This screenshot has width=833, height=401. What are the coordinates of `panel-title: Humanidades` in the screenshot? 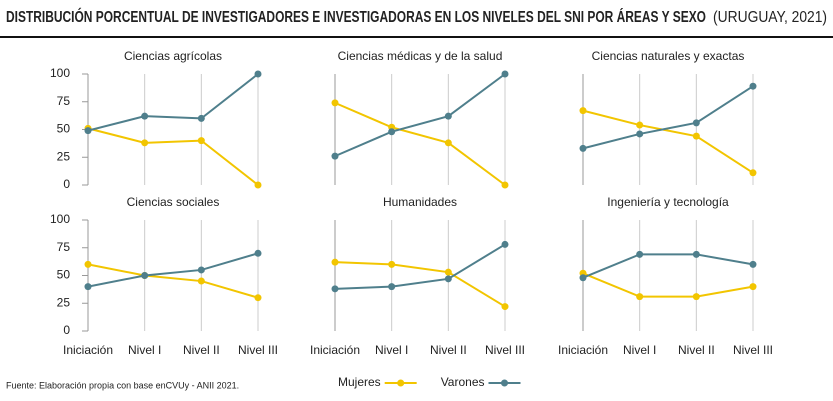 It's located at (420, 202).